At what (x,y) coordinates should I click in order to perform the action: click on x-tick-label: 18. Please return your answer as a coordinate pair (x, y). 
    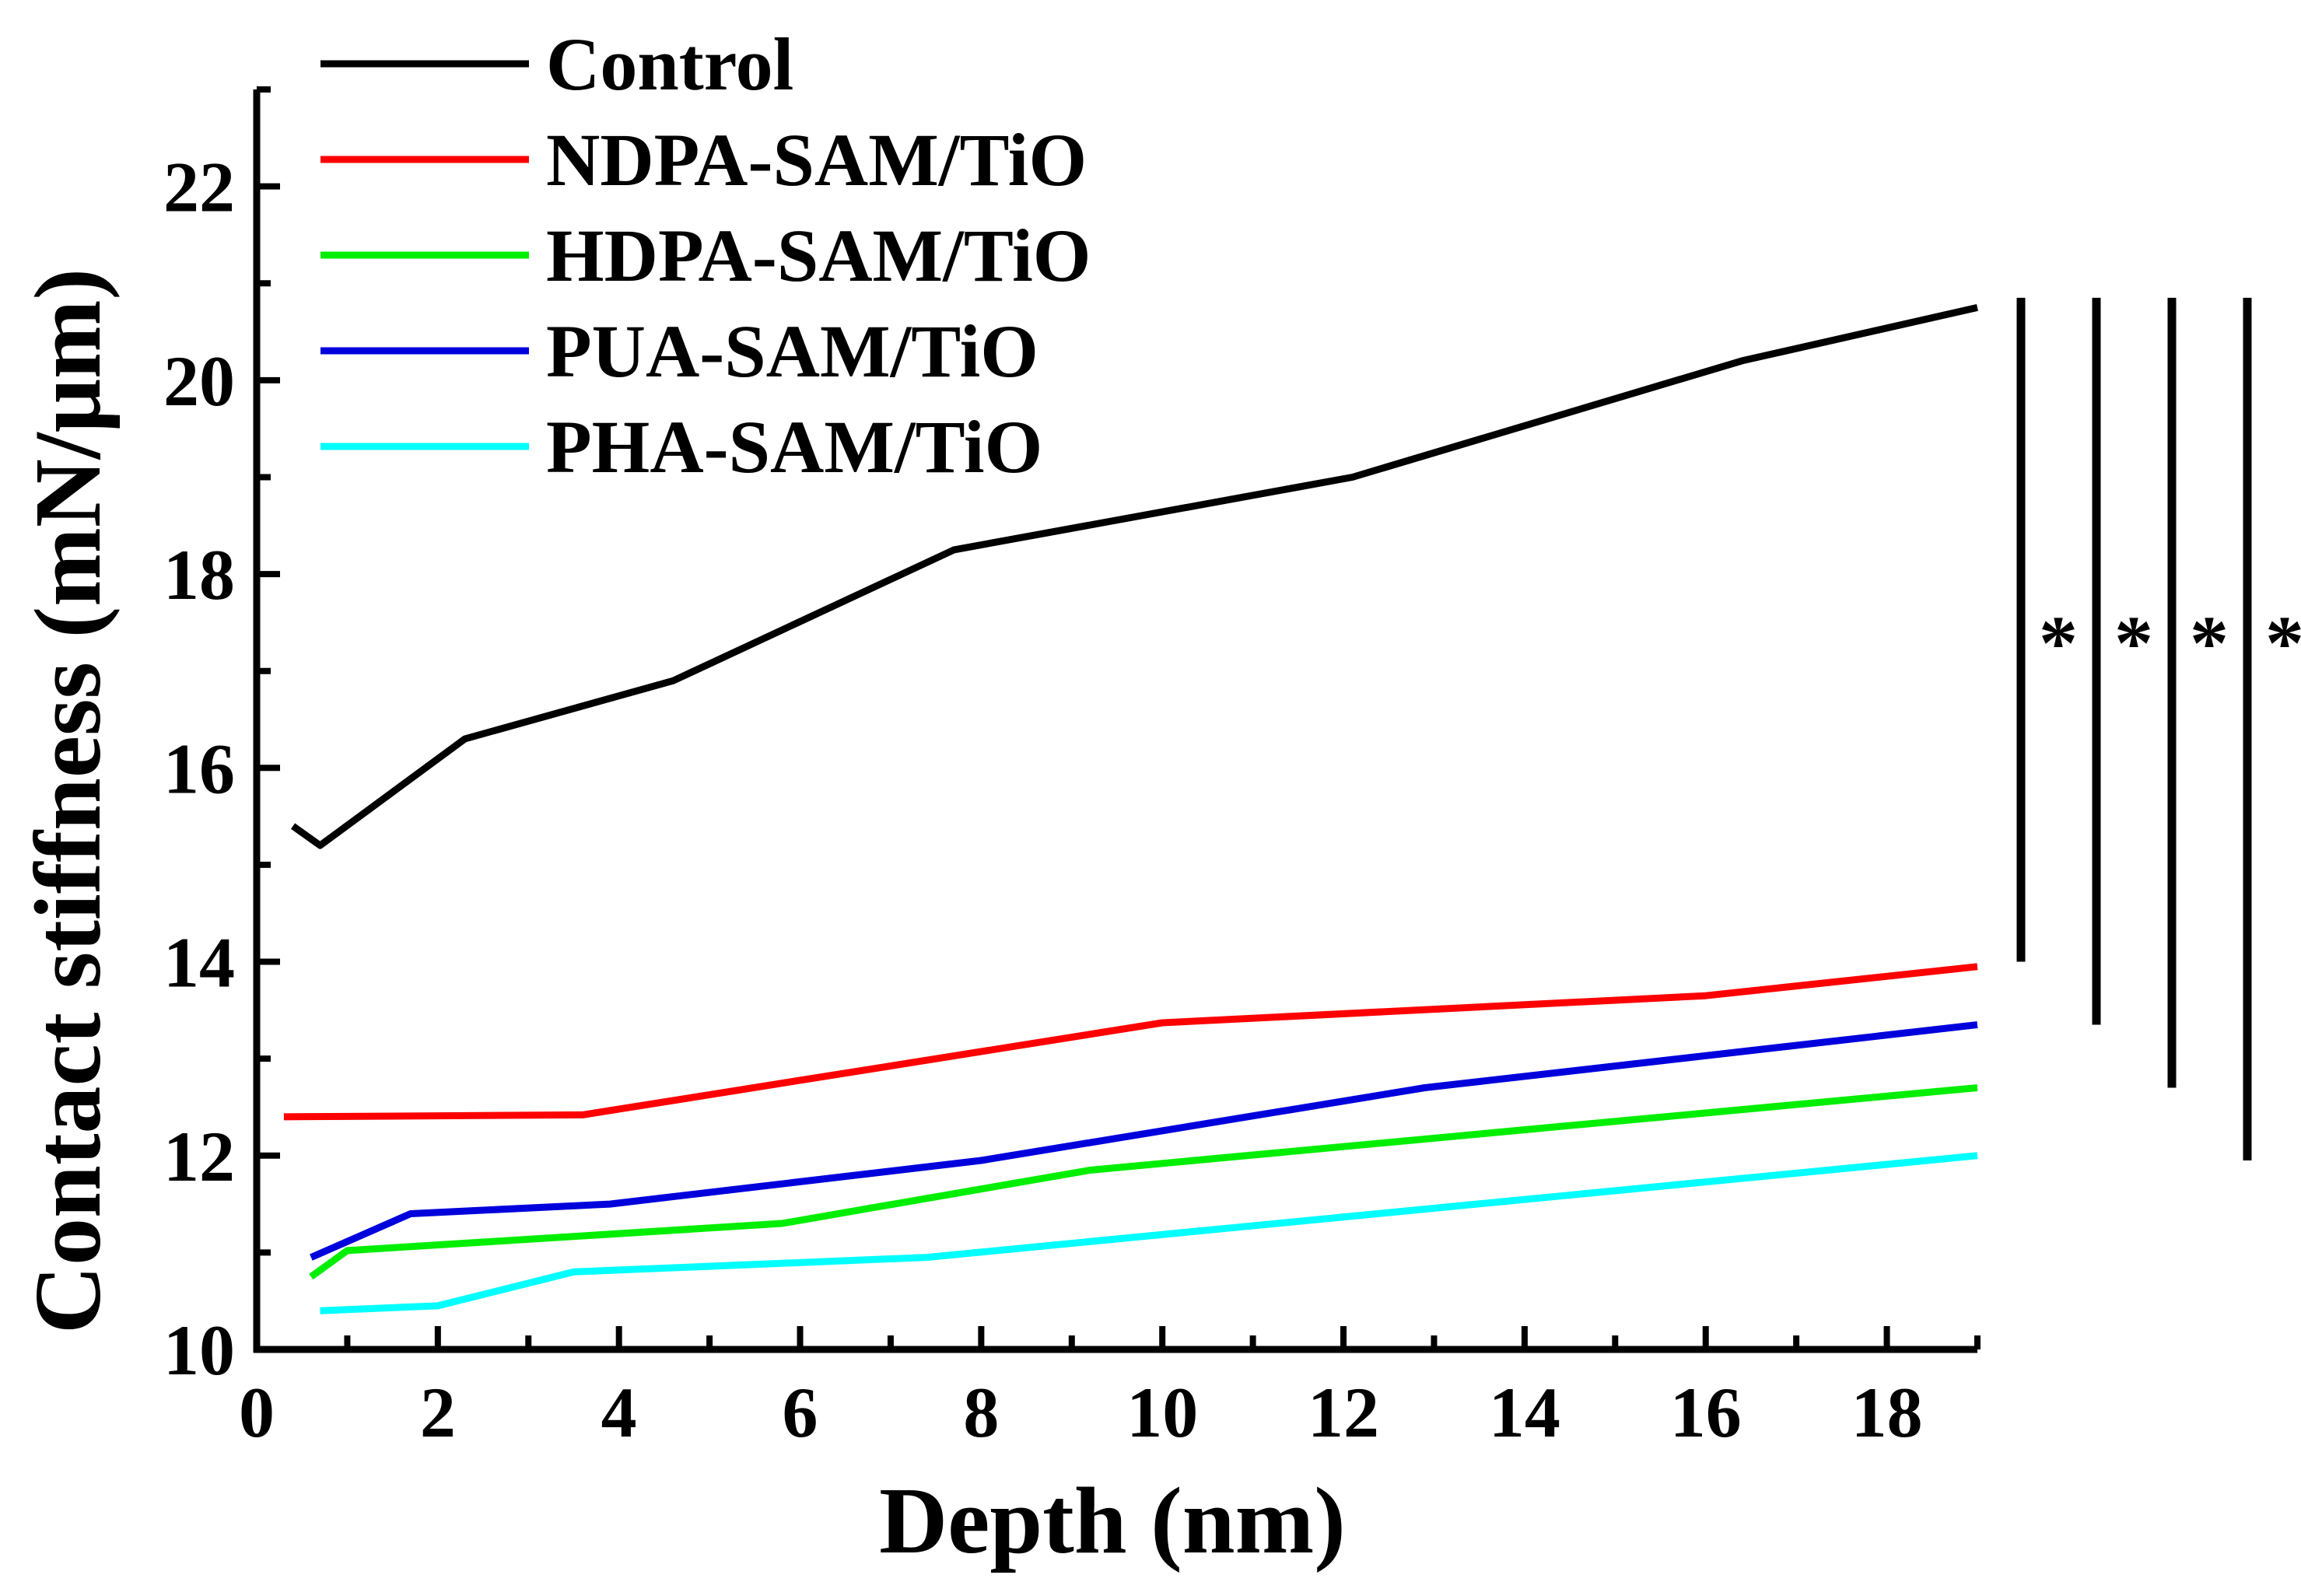
    Looking at the image, I should click on (1887, 1412).